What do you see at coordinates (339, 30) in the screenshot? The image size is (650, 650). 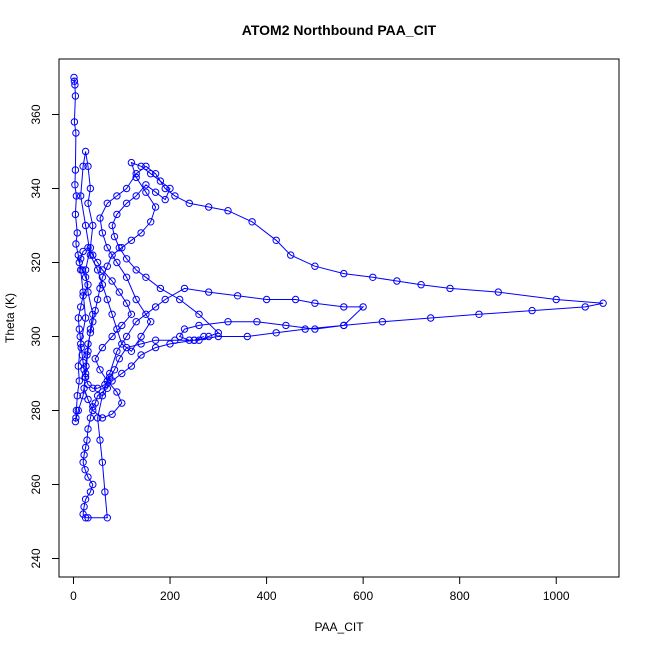 I see `chart-title: ATOM2 Northbound PAA_CIT` at bounding box center [339, 30].